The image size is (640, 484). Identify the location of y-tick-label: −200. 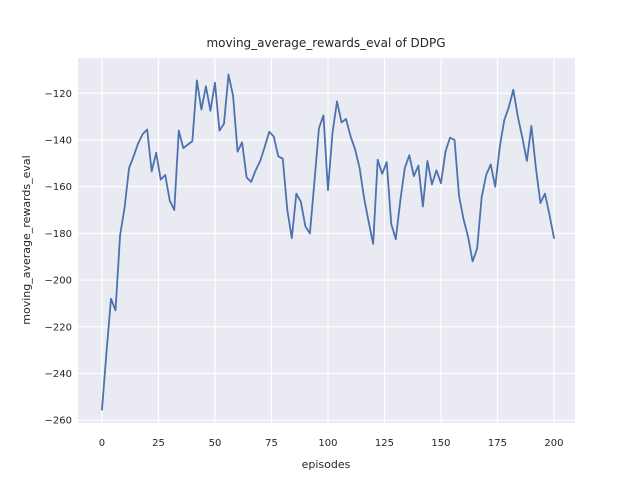
(58, 281).